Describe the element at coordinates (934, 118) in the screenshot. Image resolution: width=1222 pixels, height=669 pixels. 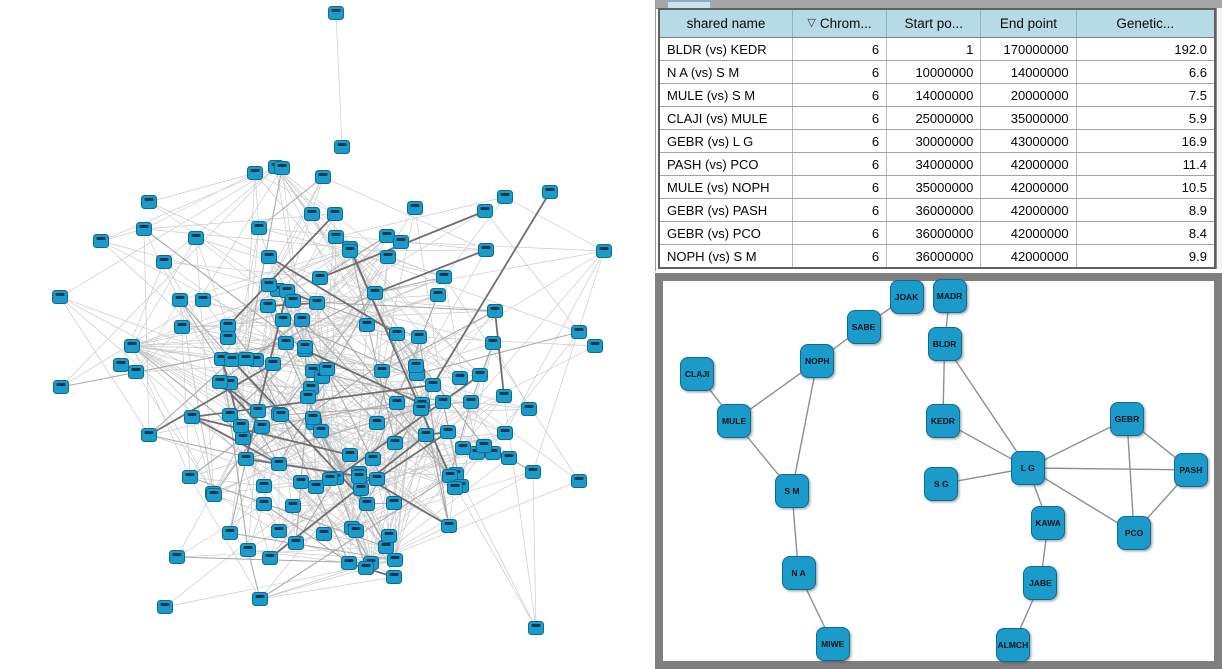
I see `table-cell: 25000000` at that location.